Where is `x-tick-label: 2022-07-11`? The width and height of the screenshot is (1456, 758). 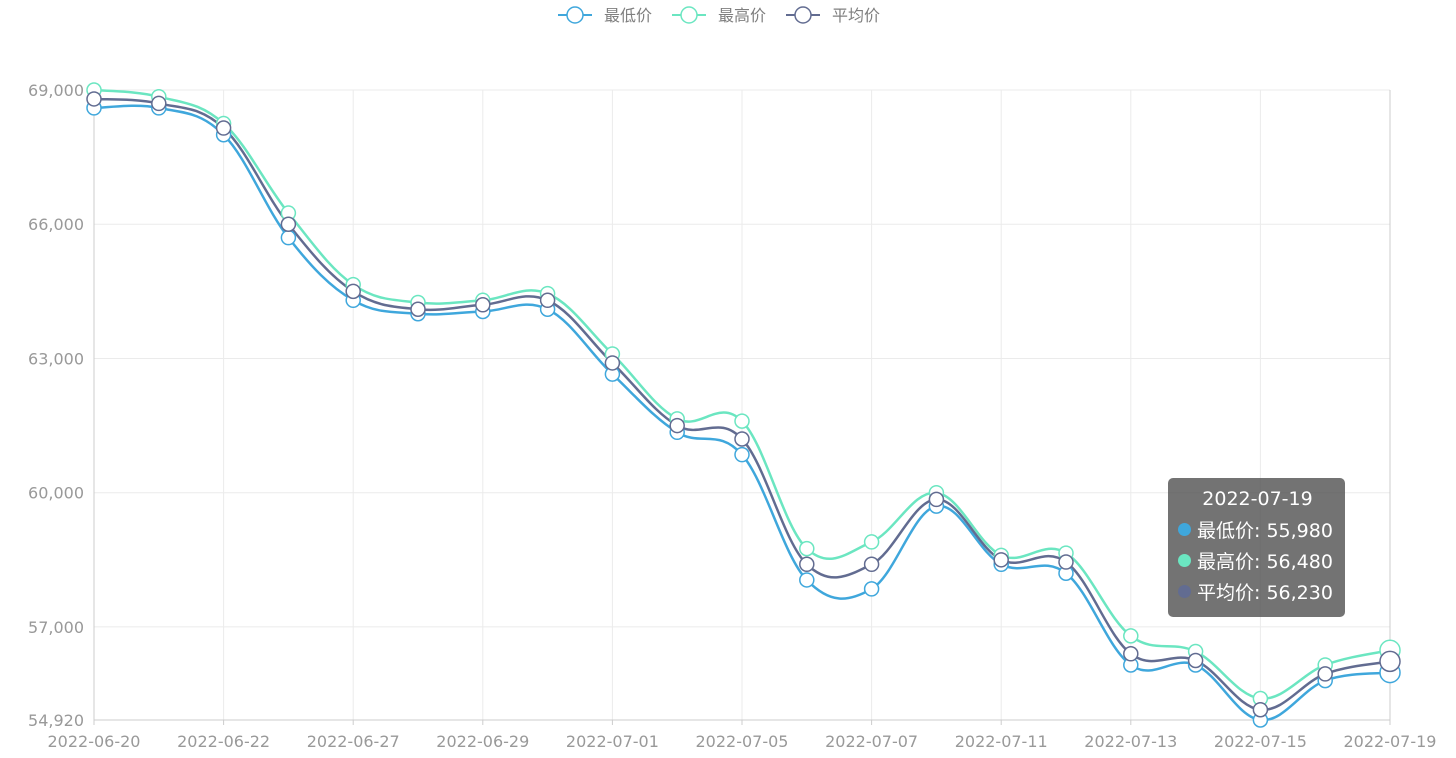
x-tick-label: 2022-07-11 is located at coordinates (1001, 741).